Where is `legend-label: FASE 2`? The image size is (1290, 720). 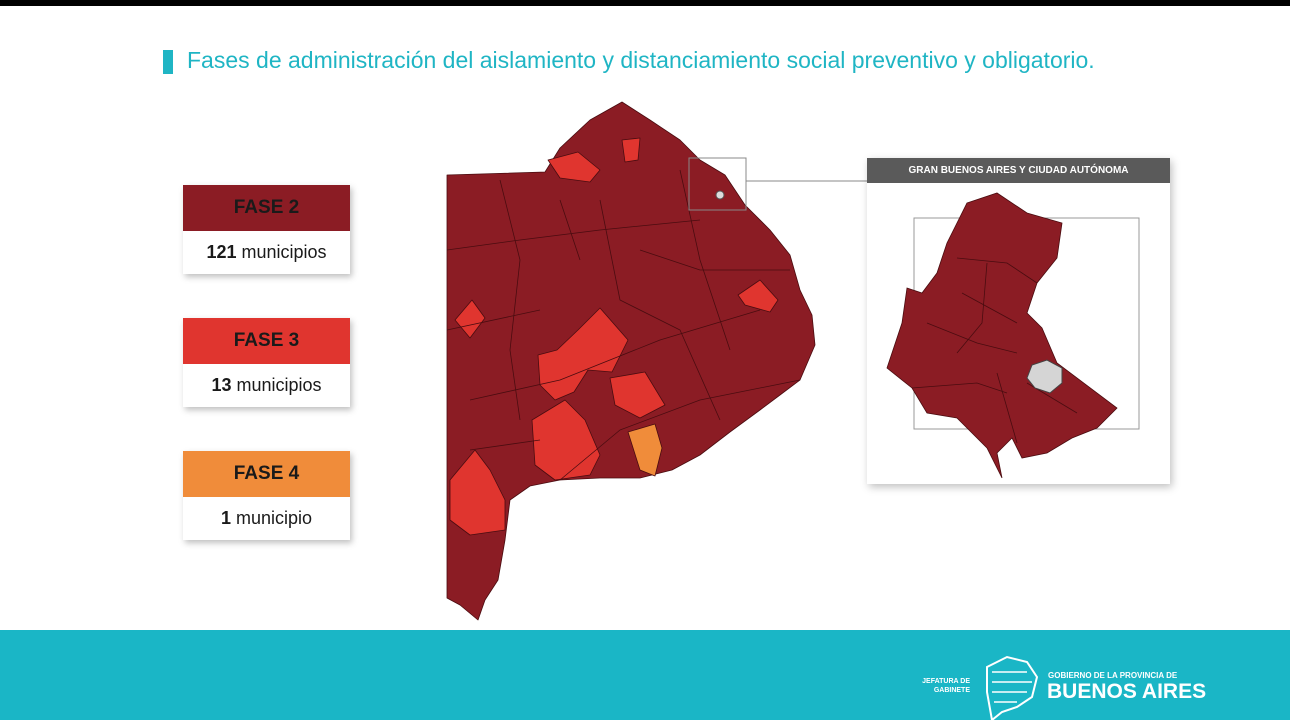 legend-label: FASE 2 is located at coordinates (266, 208).